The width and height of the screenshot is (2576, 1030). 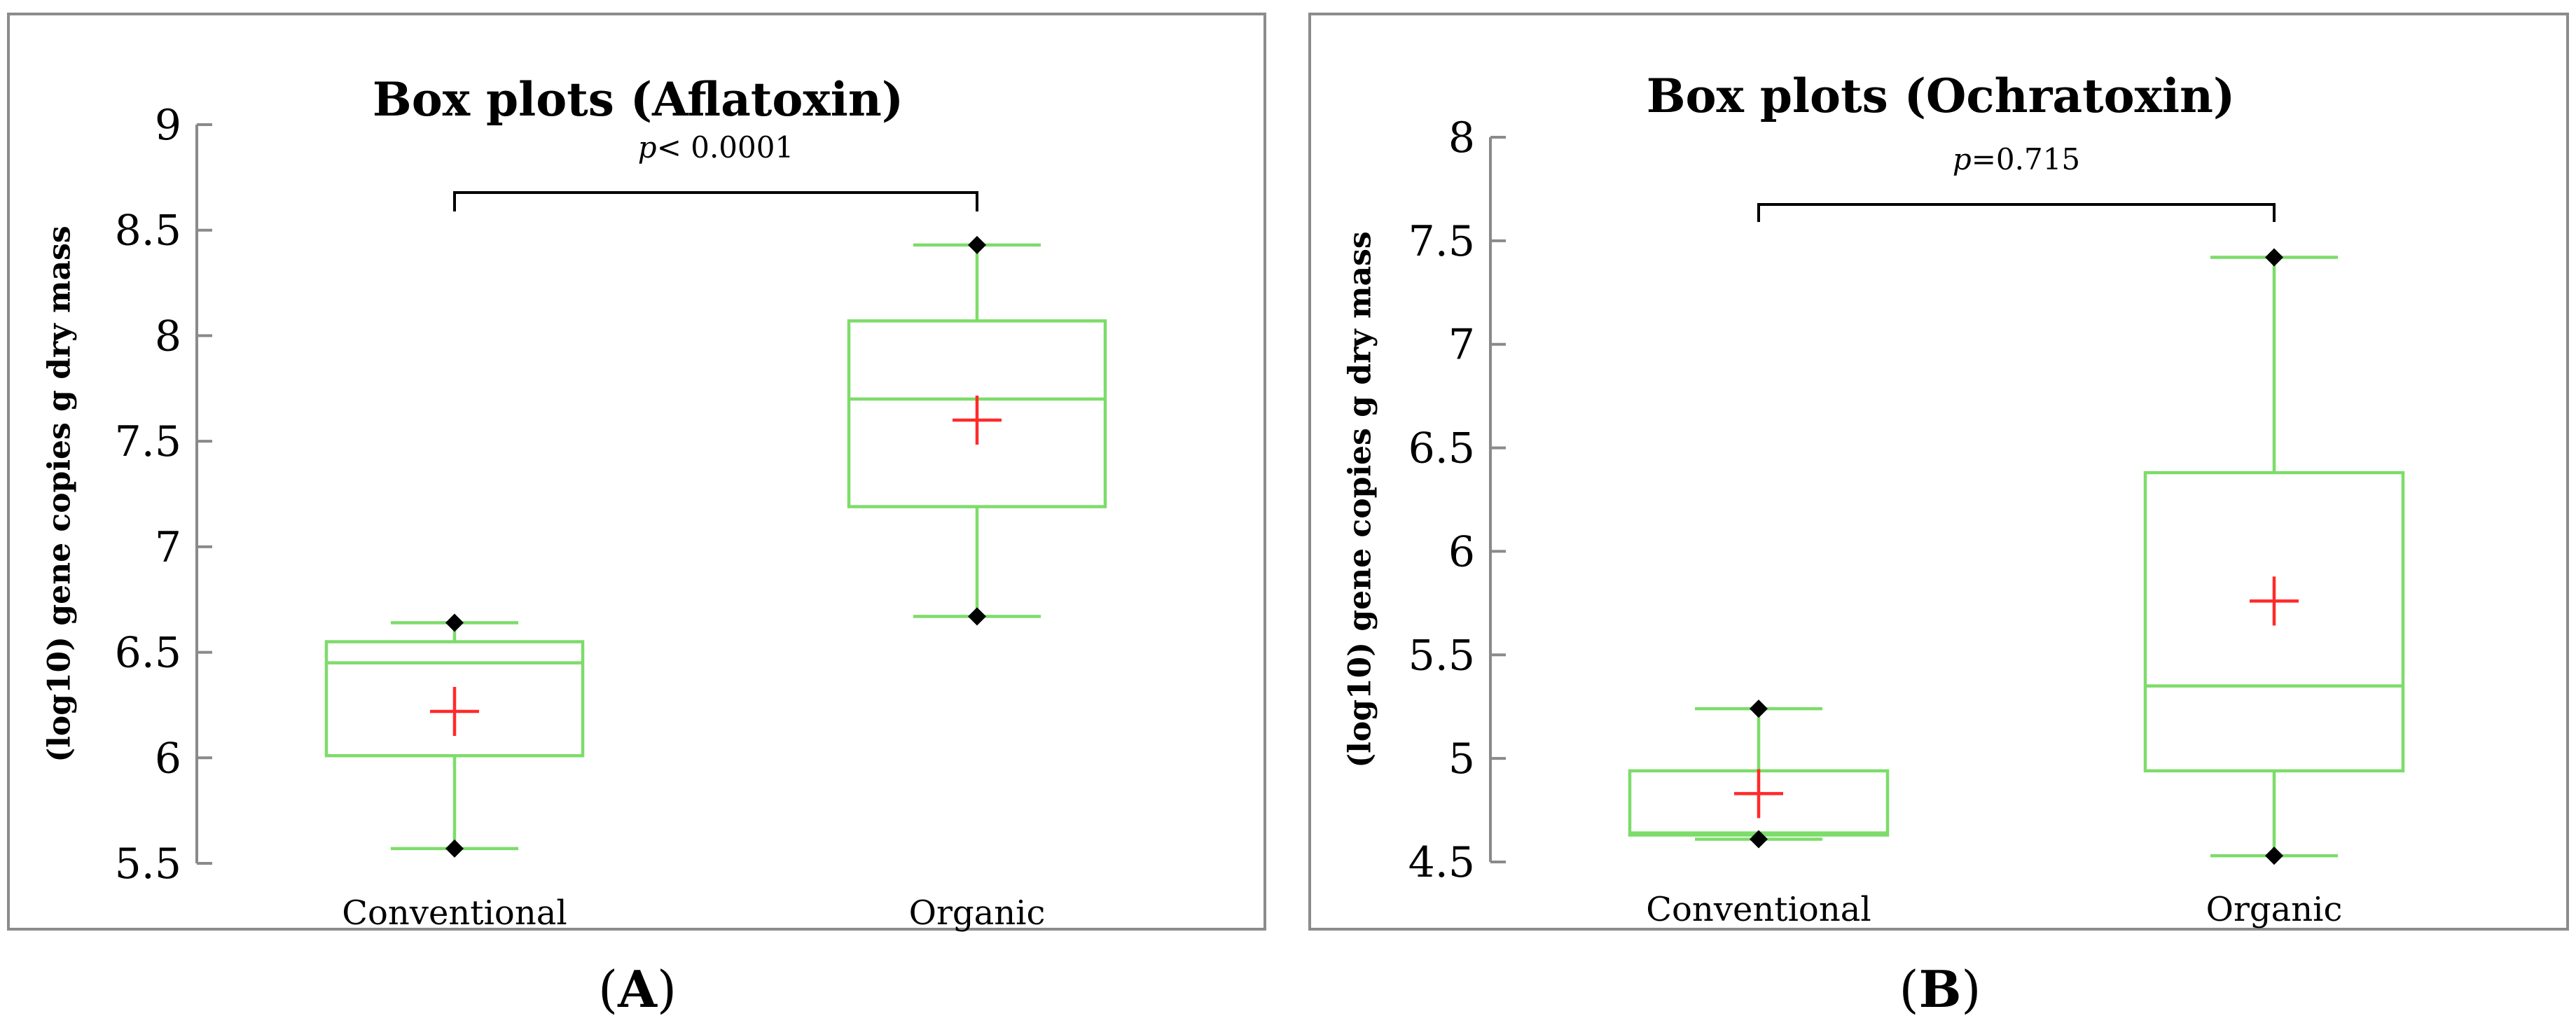 I want to click on p-value-text: =0.715, so click(x=2026, y=159).